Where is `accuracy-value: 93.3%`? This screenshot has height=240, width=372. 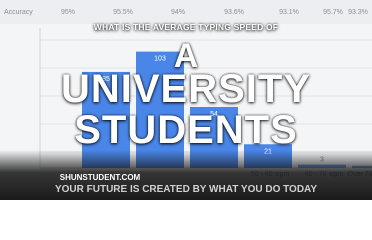 accuracy-value: 93.3% is located at coordinates (358, 12).